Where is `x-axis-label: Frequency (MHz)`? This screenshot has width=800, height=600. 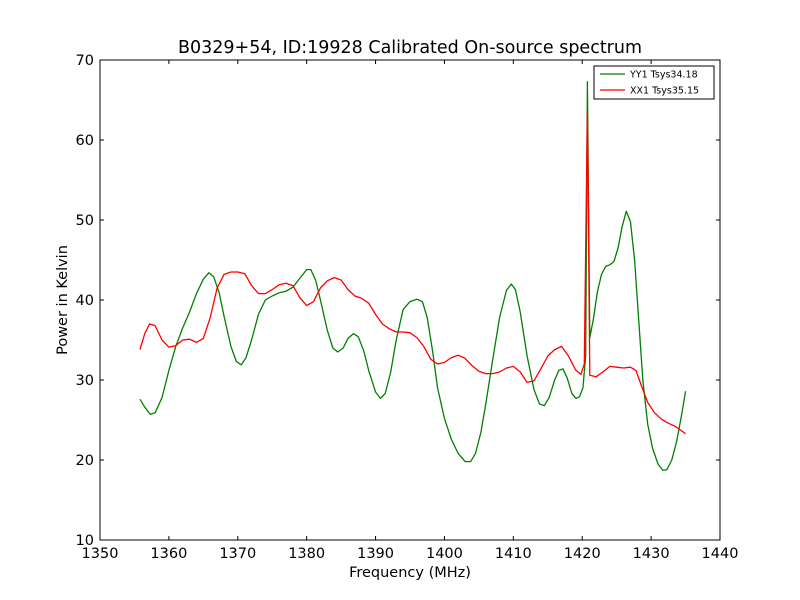
x-axis-label: Frequency (MHz) is located at coordinates (410, 573).